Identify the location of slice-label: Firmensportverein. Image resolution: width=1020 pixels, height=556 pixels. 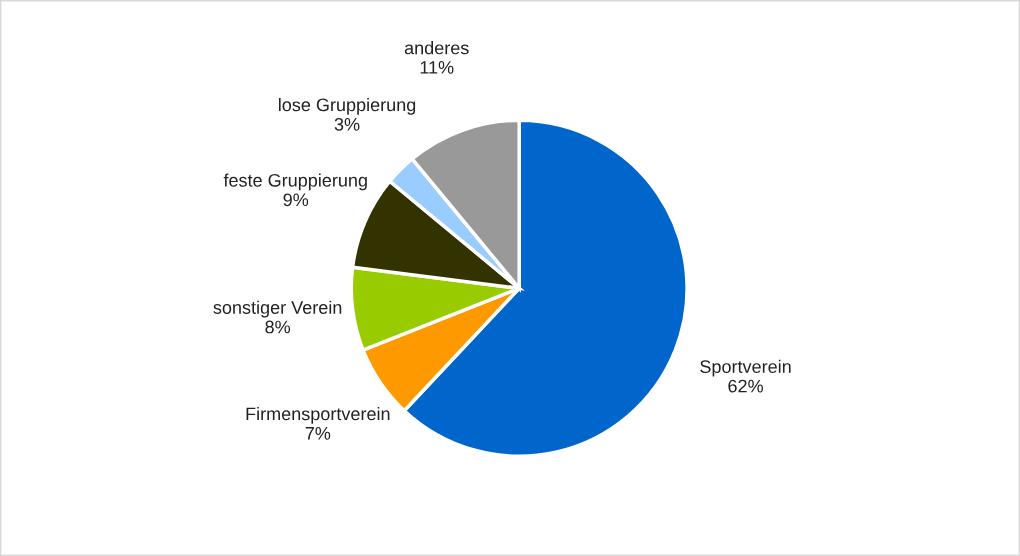
(318, 415).